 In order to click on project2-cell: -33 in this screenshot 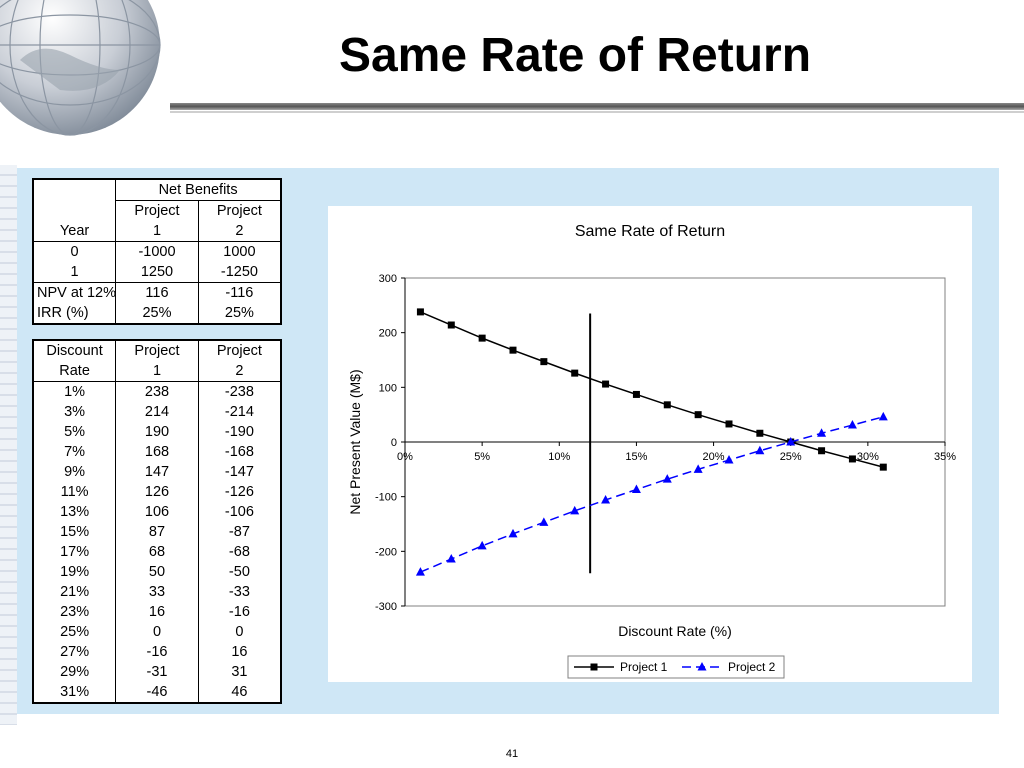, I will do `click(239, 592)`.